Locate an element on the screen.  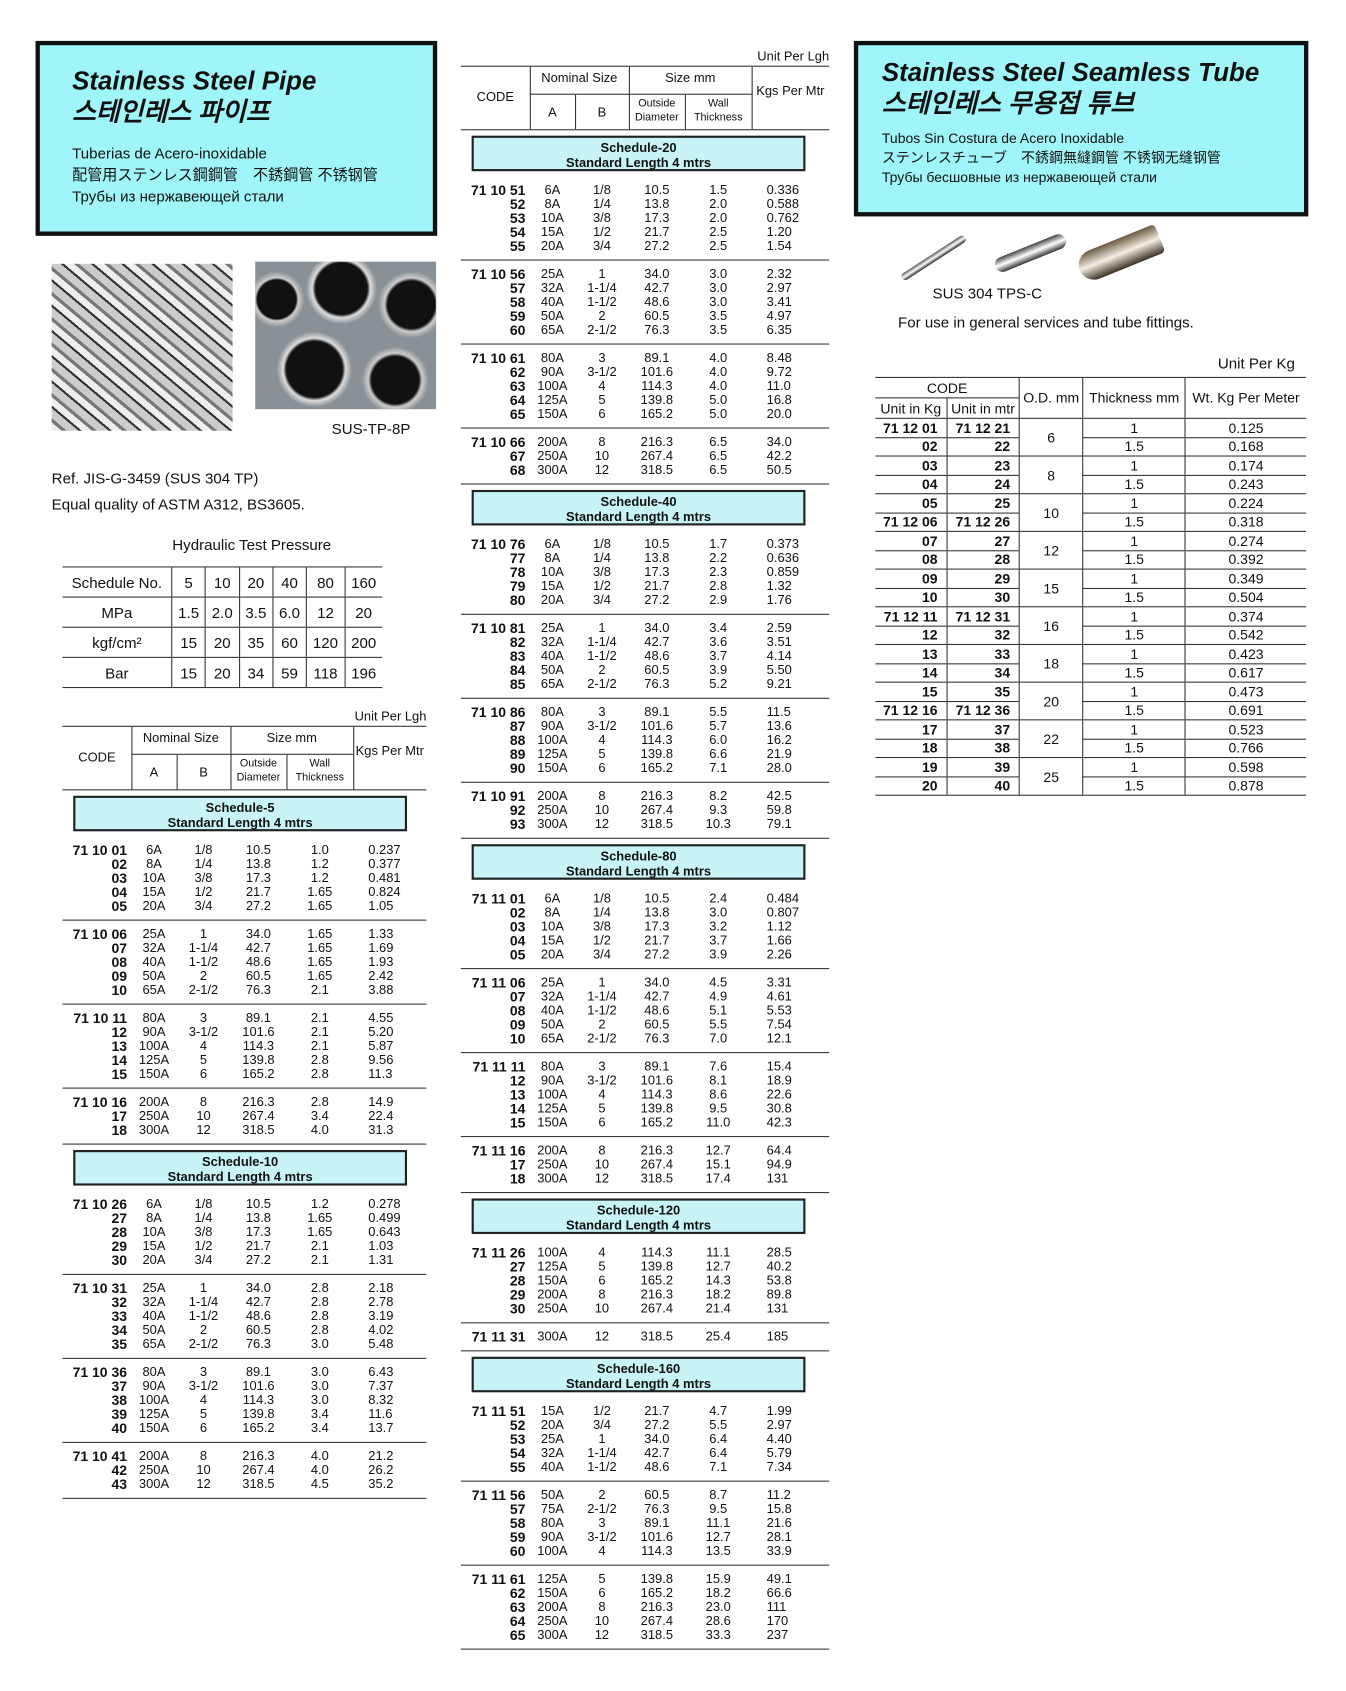
code: 59 is located at coordinates (517, 316).